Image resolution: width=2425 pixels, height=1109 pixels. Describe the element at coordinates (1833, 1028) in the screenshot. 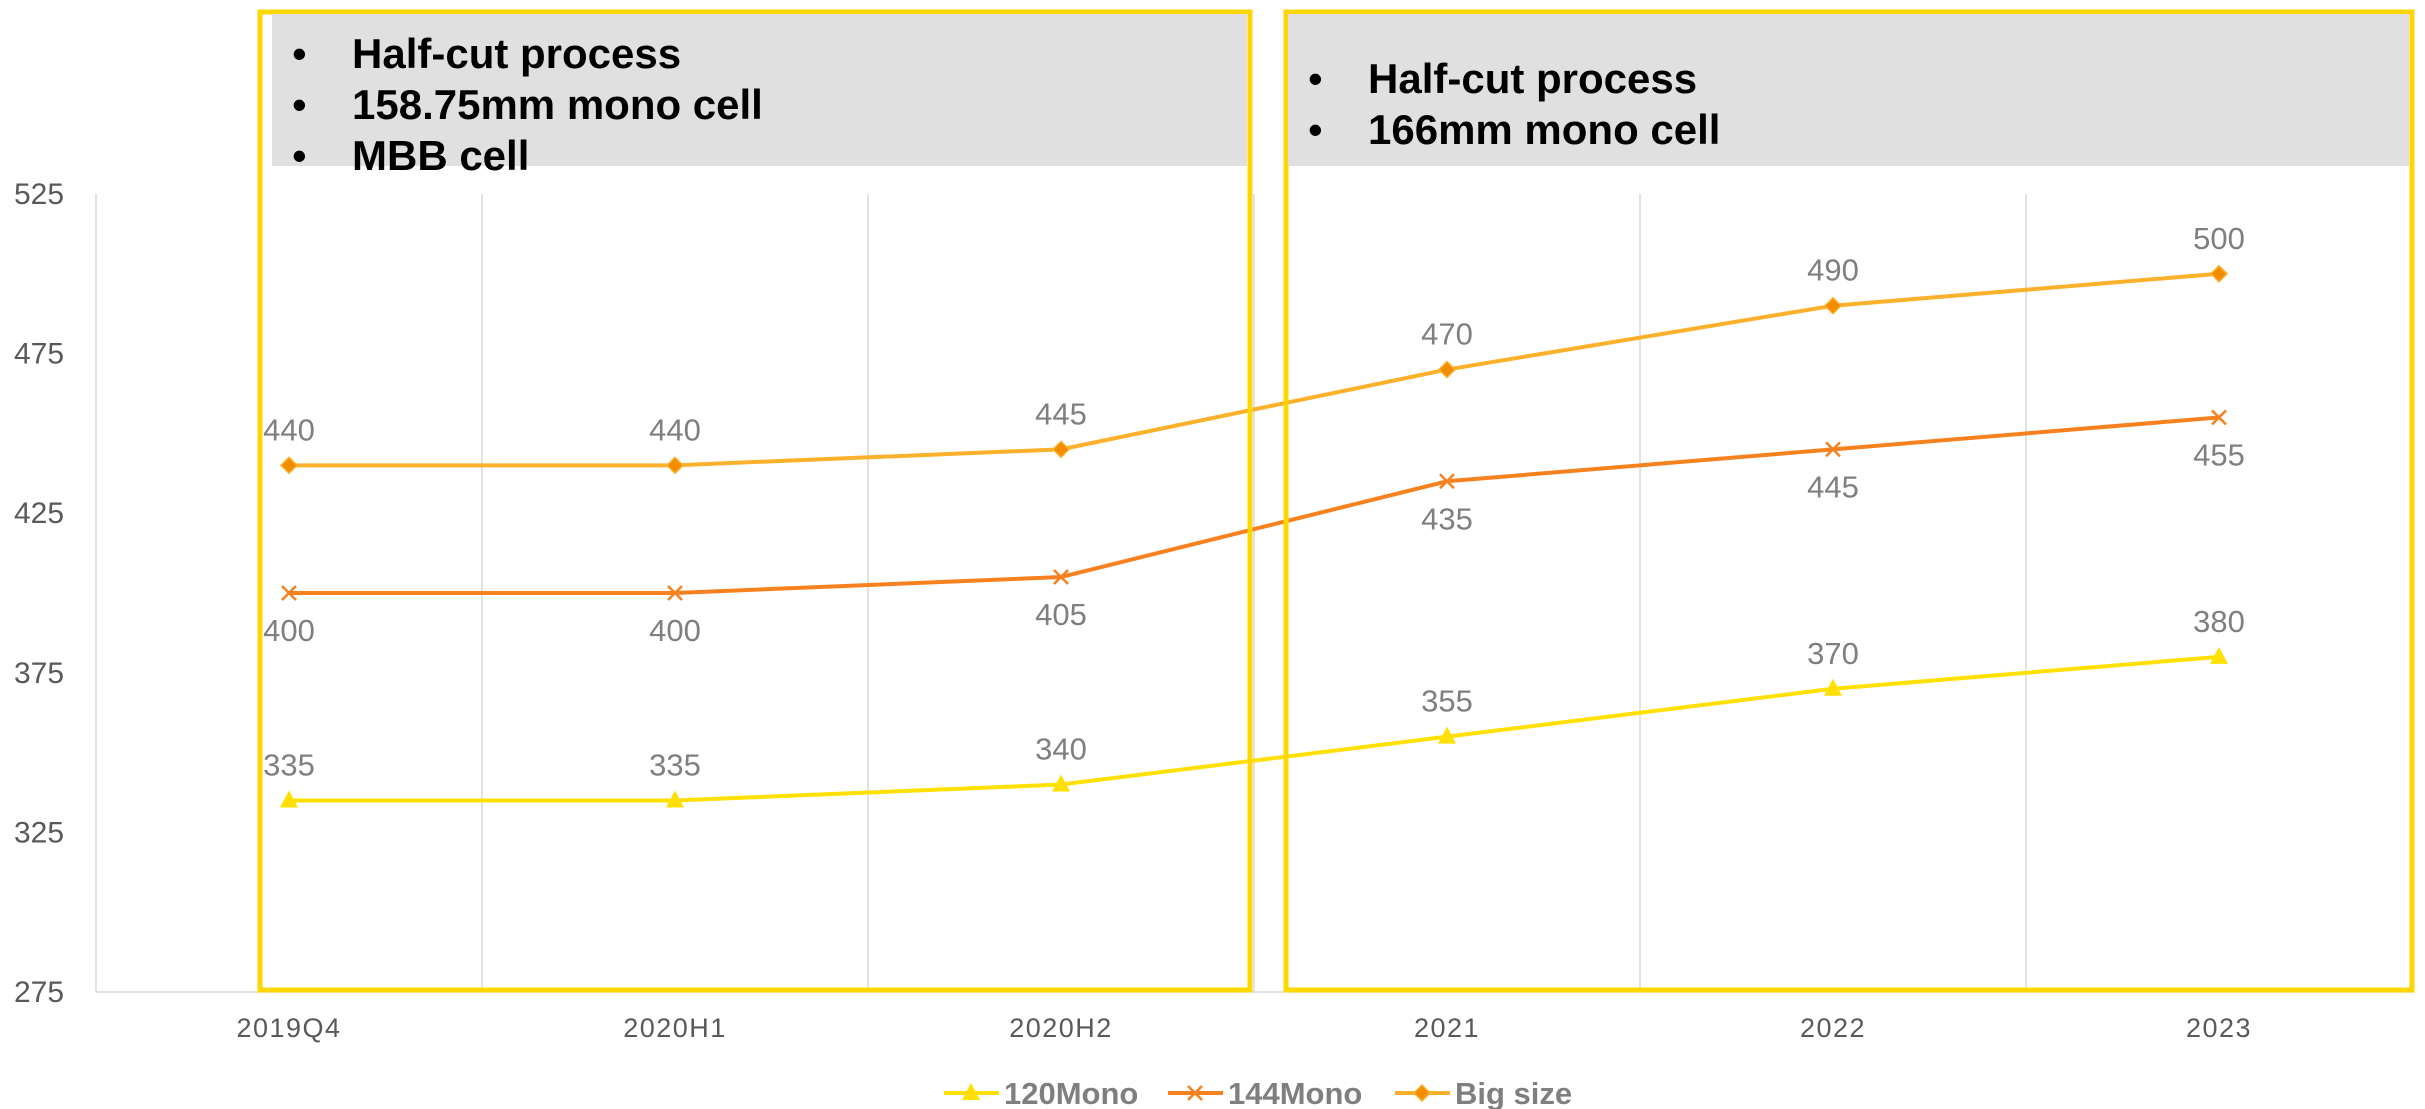

I see `x-tick-label: 2022` at that location.